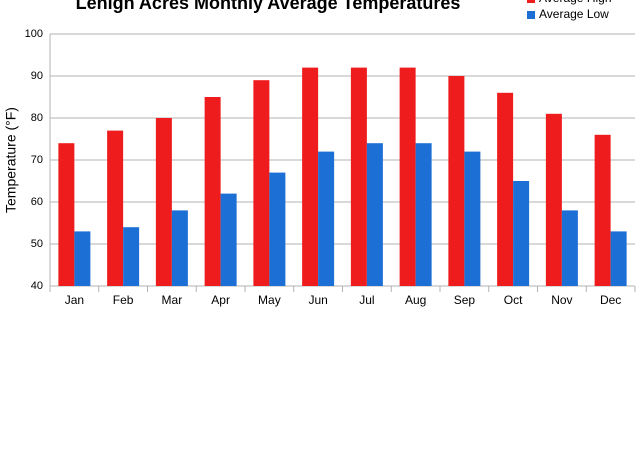  I want to click on x-tick-label: Jul, so click(366, 300).